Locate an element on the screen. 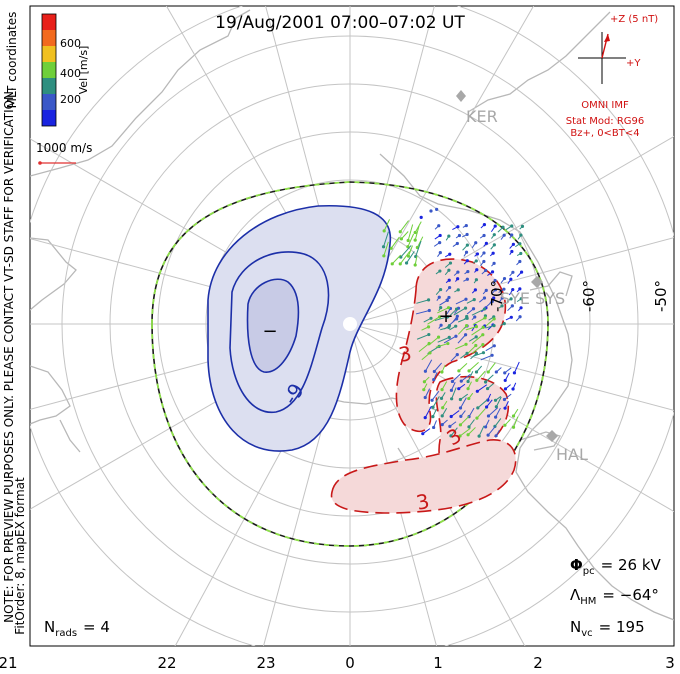 Image resolution: width=680 pixels, height=674 pixels. station-sye-sys: SYE SYS is located at coordinates (532, 292).